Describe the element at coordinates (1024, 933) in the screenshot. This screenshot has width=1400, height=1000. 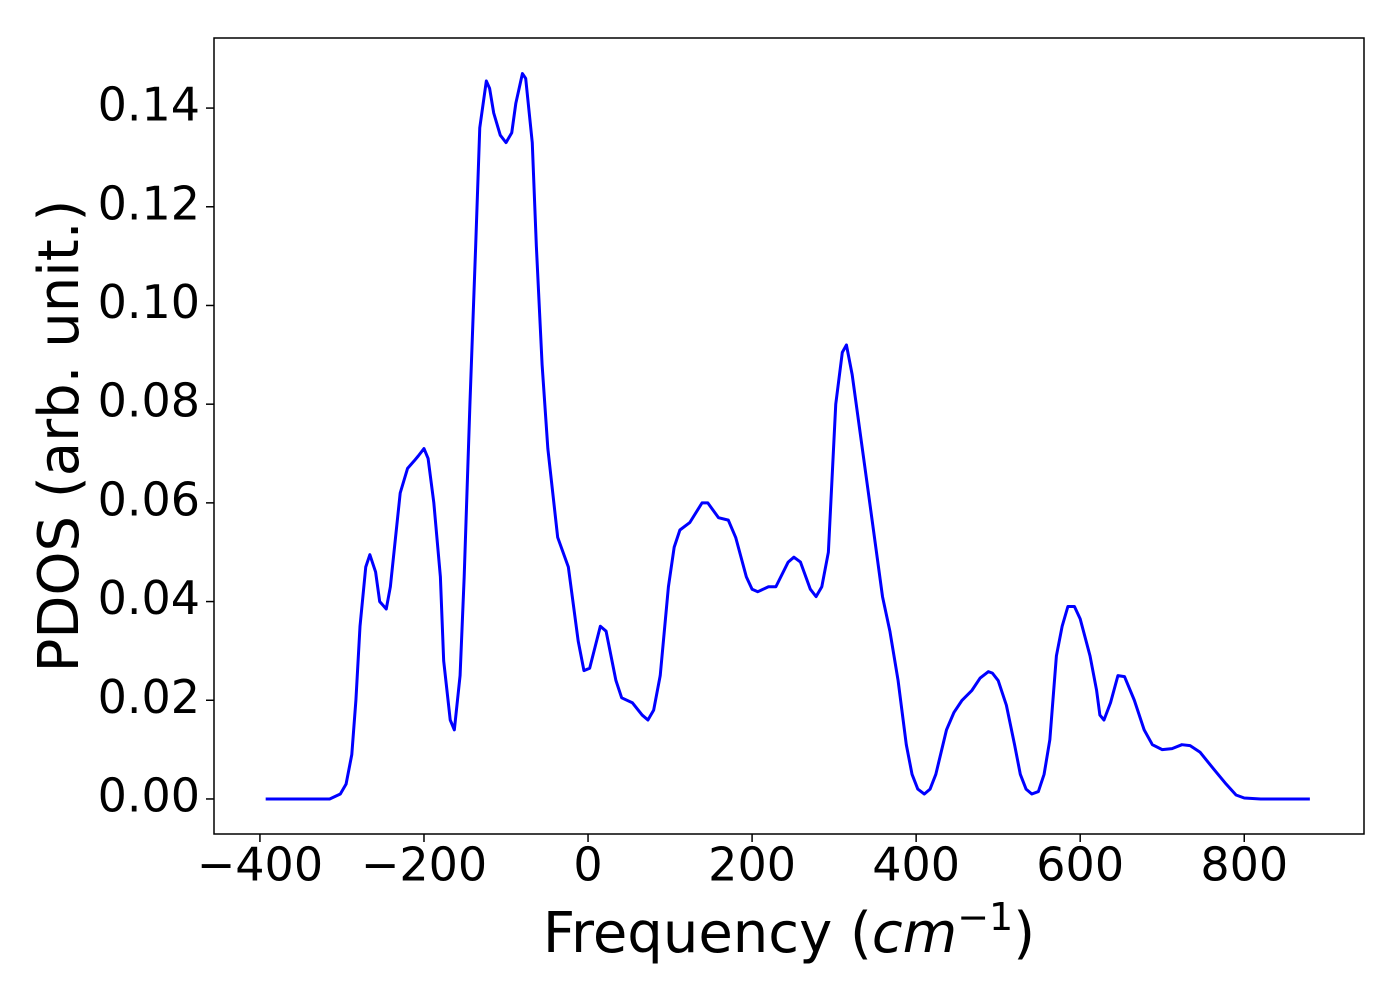
I see `x-label-part: )` at that location.